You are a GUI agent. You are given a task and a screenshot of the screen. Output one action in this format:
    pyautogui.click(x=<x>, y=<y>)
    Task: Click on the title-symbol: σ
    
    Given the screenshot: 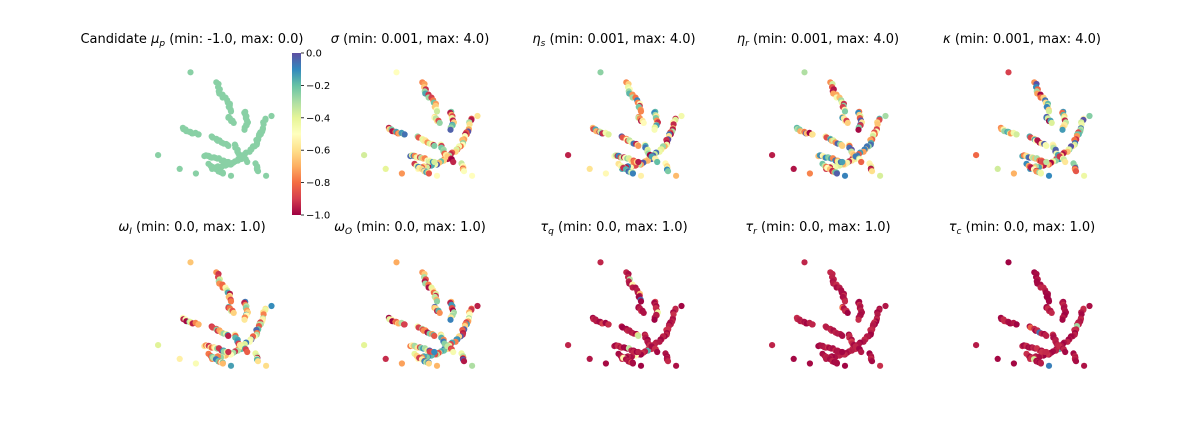 What is the action you would take?
    pyautogui.click(x=335, y=39)
    